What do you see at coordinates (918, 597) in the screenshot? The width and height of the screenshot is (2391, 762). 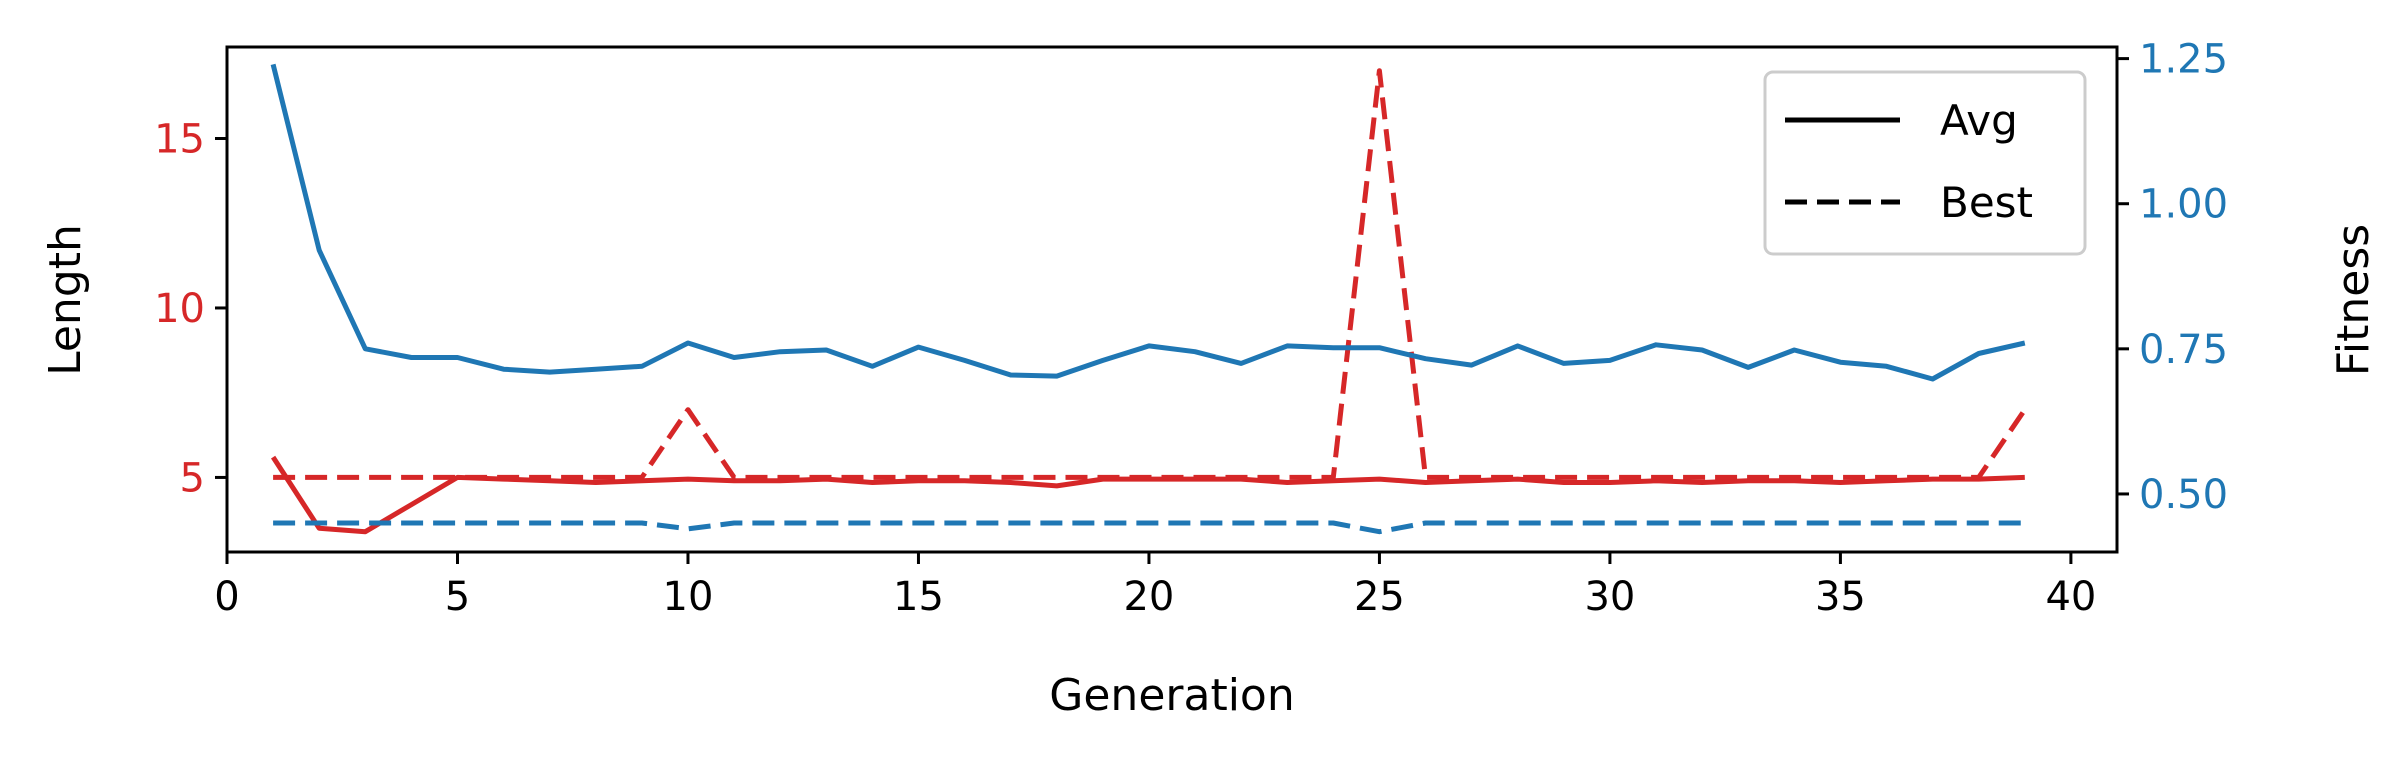 I see `x-tick-label: 15` at bounding box center [918, 597].